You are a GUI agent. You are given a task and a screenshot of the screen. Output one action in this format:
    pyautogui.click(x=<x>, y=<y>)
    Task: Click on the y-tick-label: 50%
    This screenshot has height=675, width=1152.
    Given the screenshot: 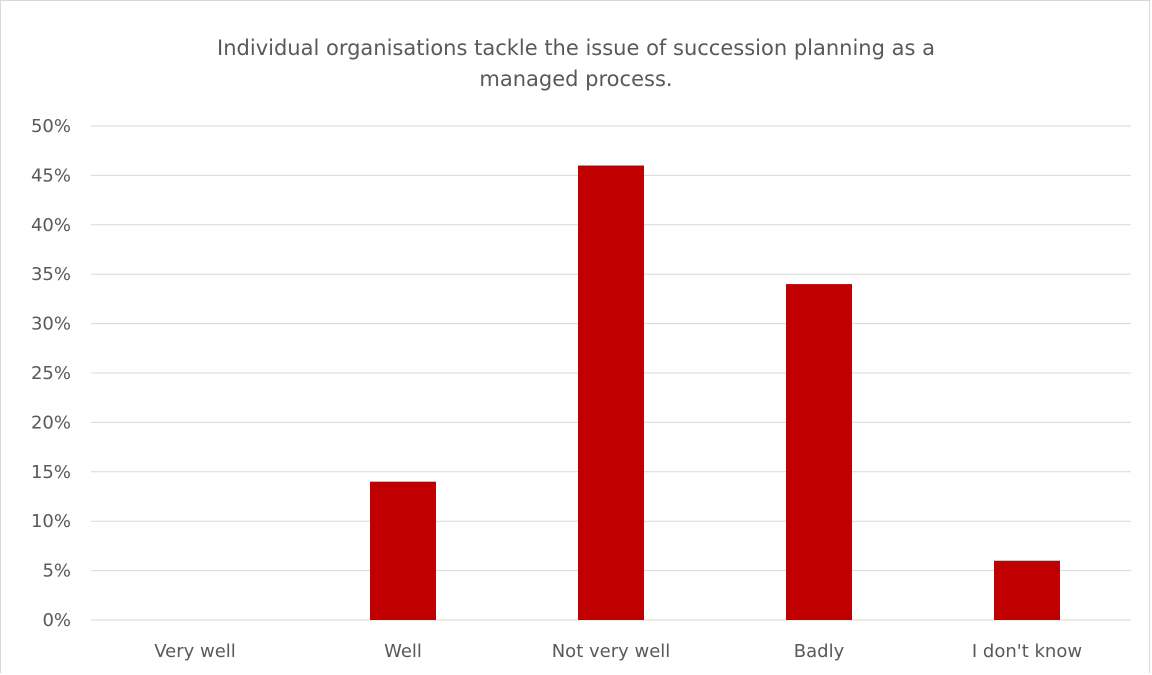 What is the action you would take?
    pyautogui.click(x=51, y=126)
    